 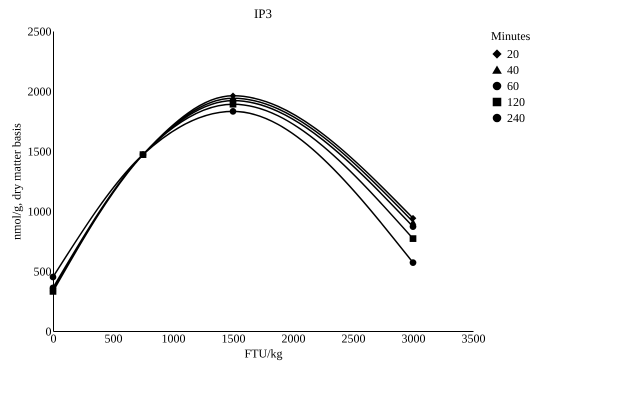 What do you see at coordinates (263, 13) in the screenshot?
I see `chart-title: IP3` at bounding box center [263, 13].